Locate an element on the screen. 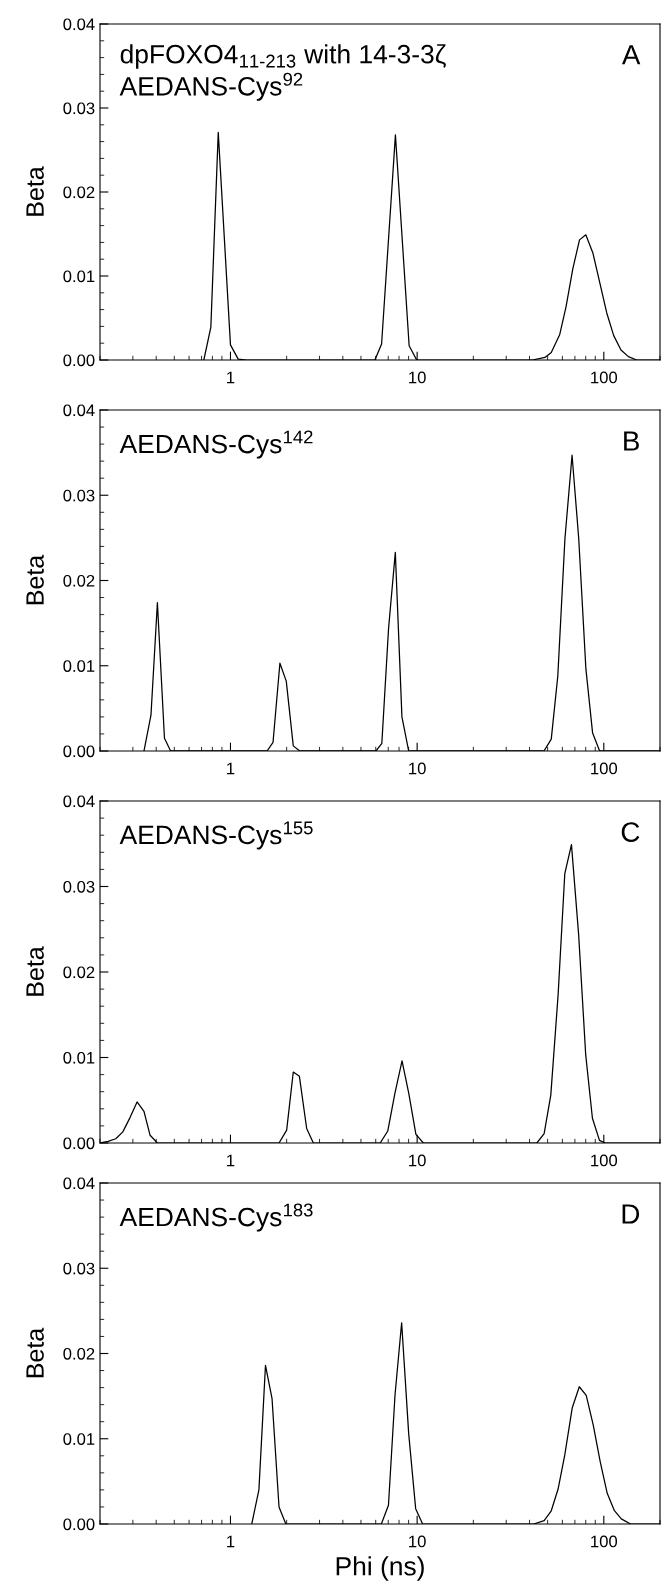  annotation: AEDANS-Cys$^{142}$ is located at coordinates (216, 444).